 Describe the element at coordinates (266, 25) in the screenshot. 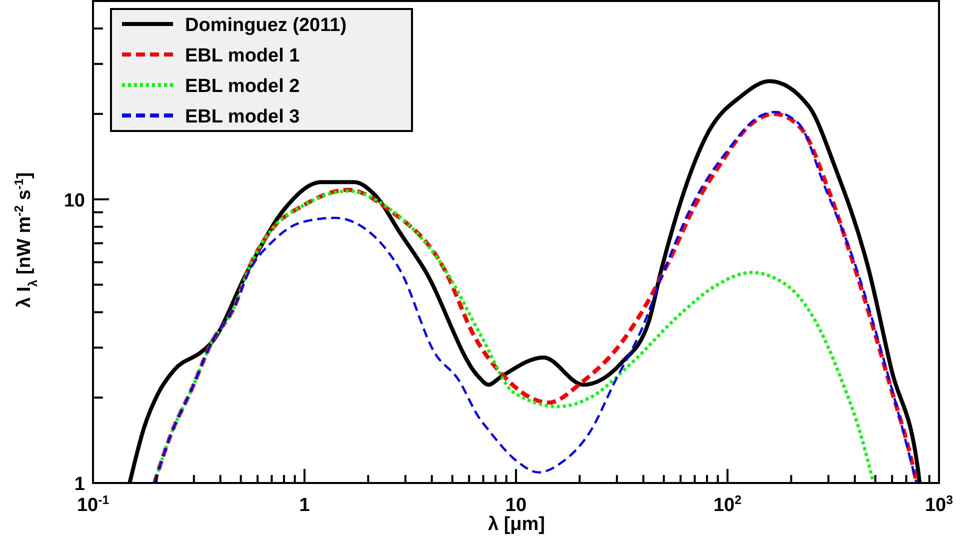

I see `legend-label: Dominguez (2011)` at that location.